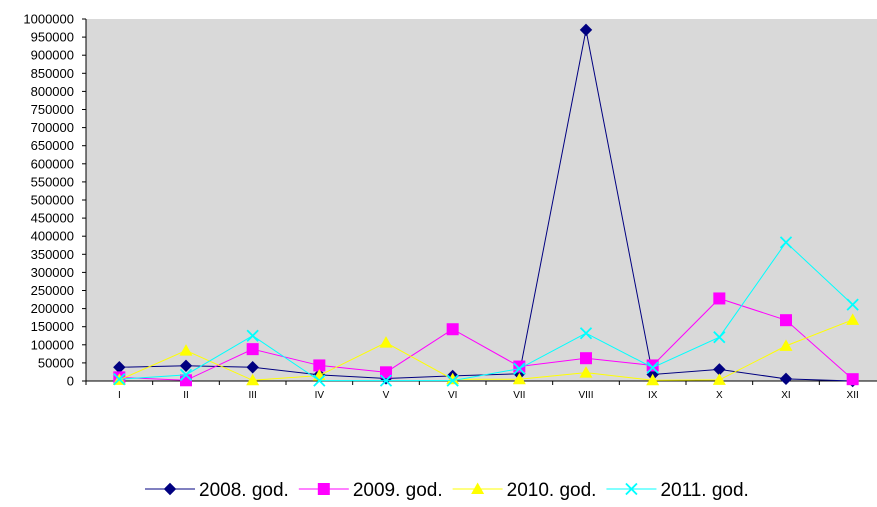 The height and width of the screenshot is (507, 877). I want to click on y-tick-label: 300000, so click(52, 272).